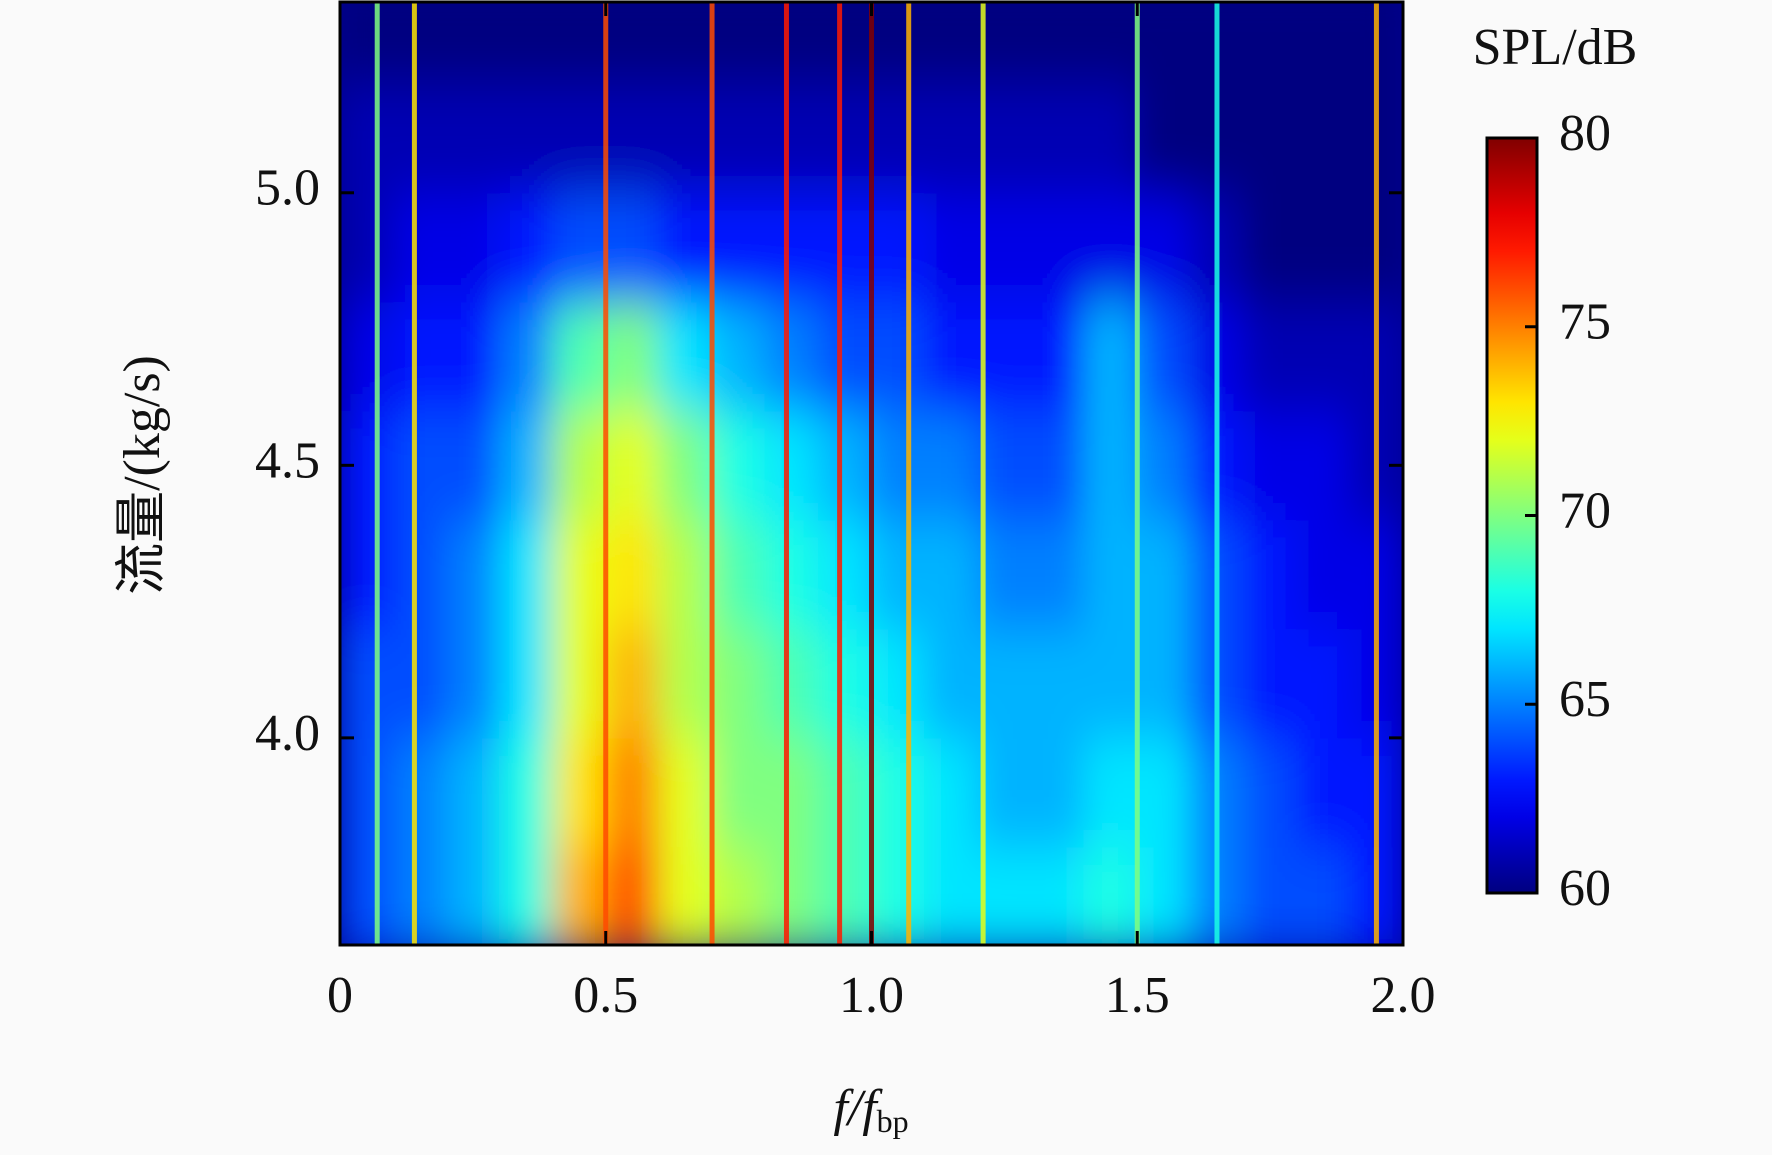 The width and height of the screenshot is (1772, 1155). I want to click on x-tick-label: 2.0, so click(1403, 995).